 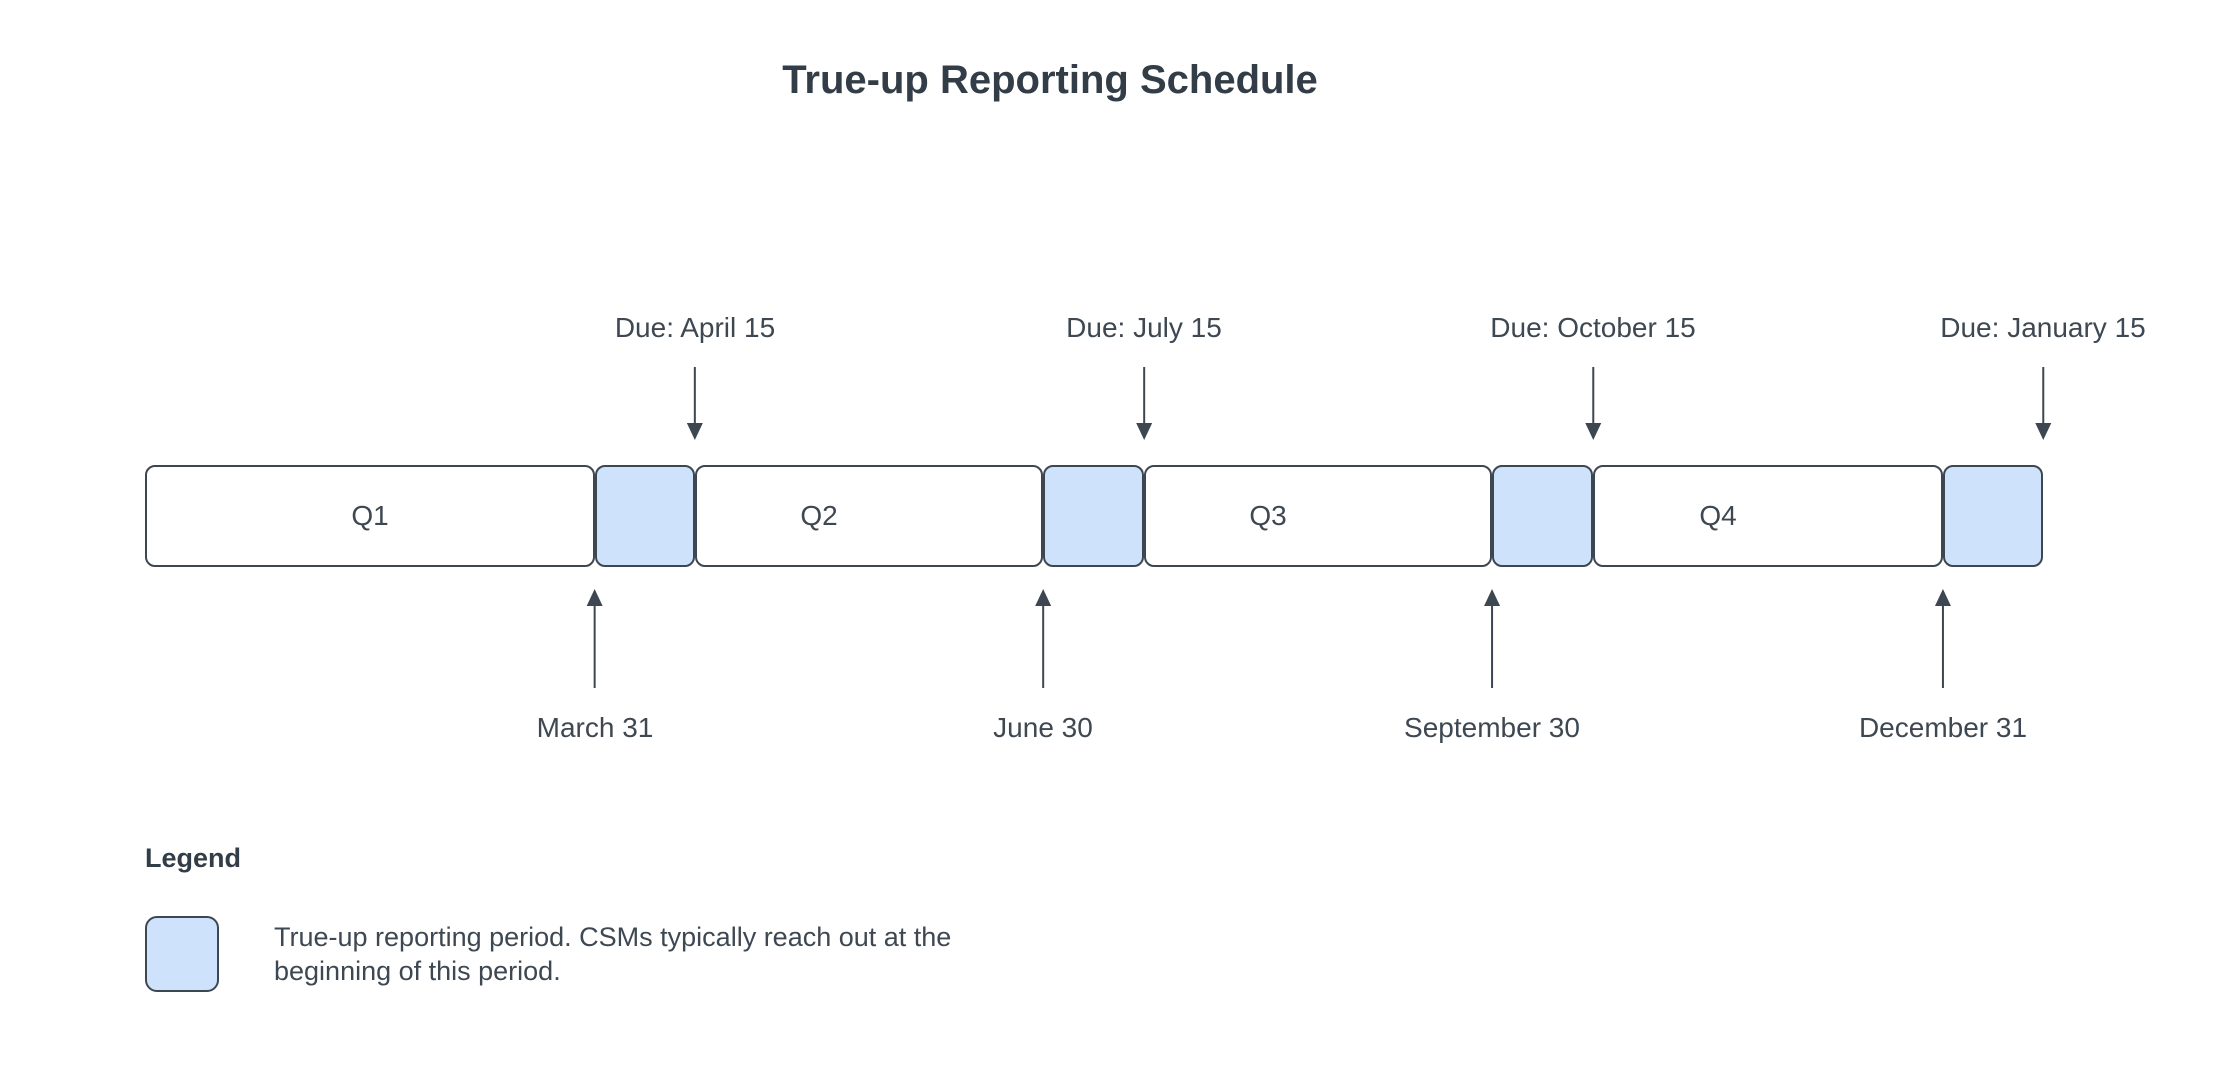 What do you see at coordinates (869, 516) in the screenshot?
I see `quarter-segment-q2` at bounding box center [869, 516].